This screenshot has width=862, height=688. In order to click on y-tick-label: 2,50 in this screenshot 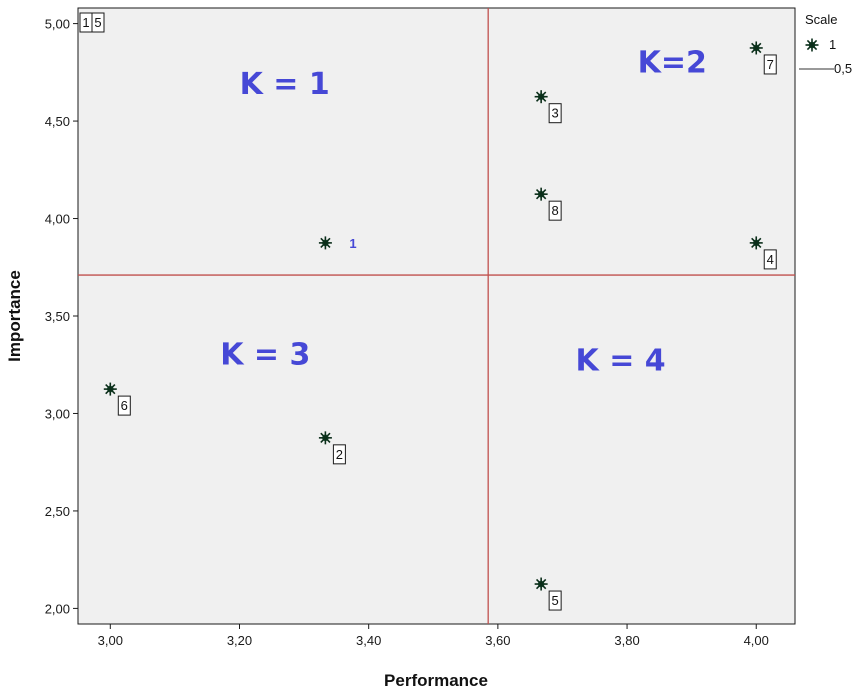, I will do `click(57, 511)`.